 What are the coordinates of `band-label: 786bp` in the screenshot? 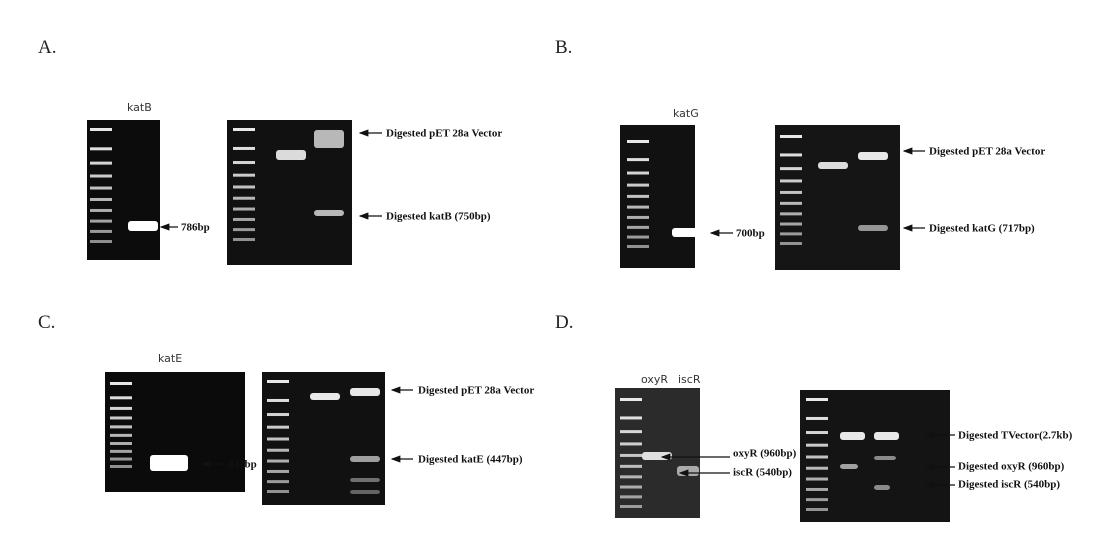 It's located at (195, 228).